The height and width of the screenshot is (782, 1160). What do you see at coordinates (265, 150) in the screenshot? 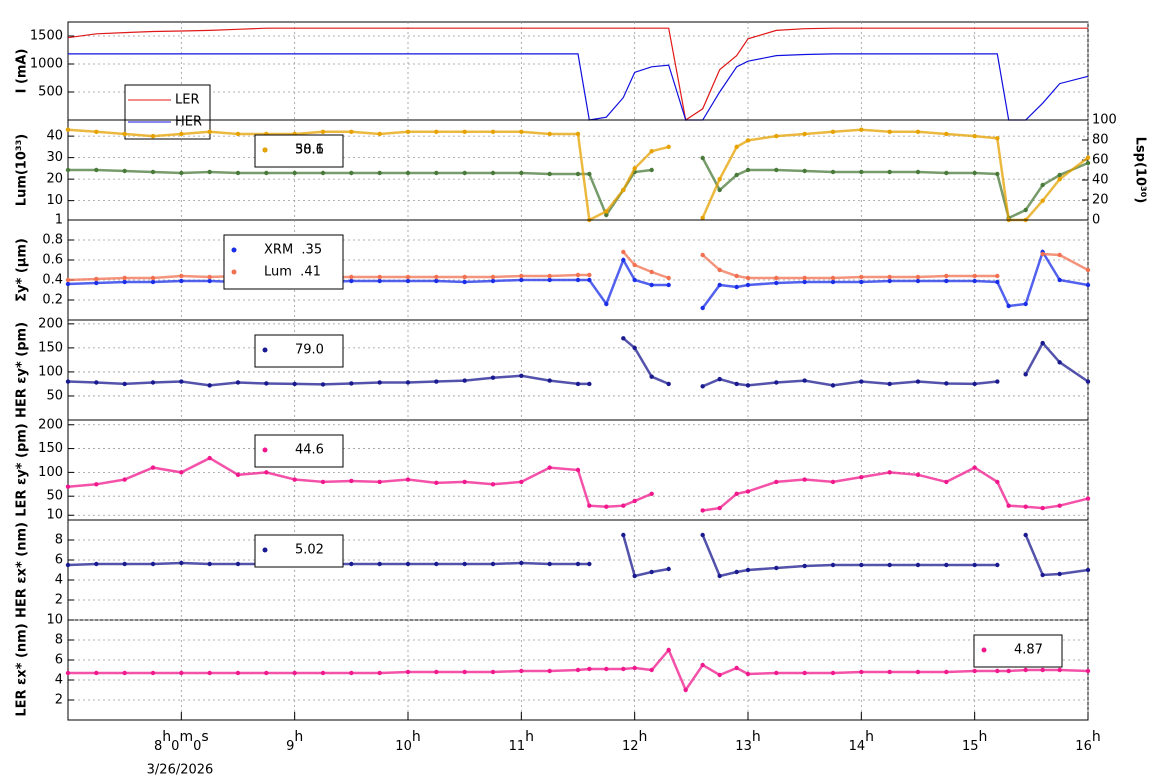
I see `legend-marker` at bounding box center [265, 150].